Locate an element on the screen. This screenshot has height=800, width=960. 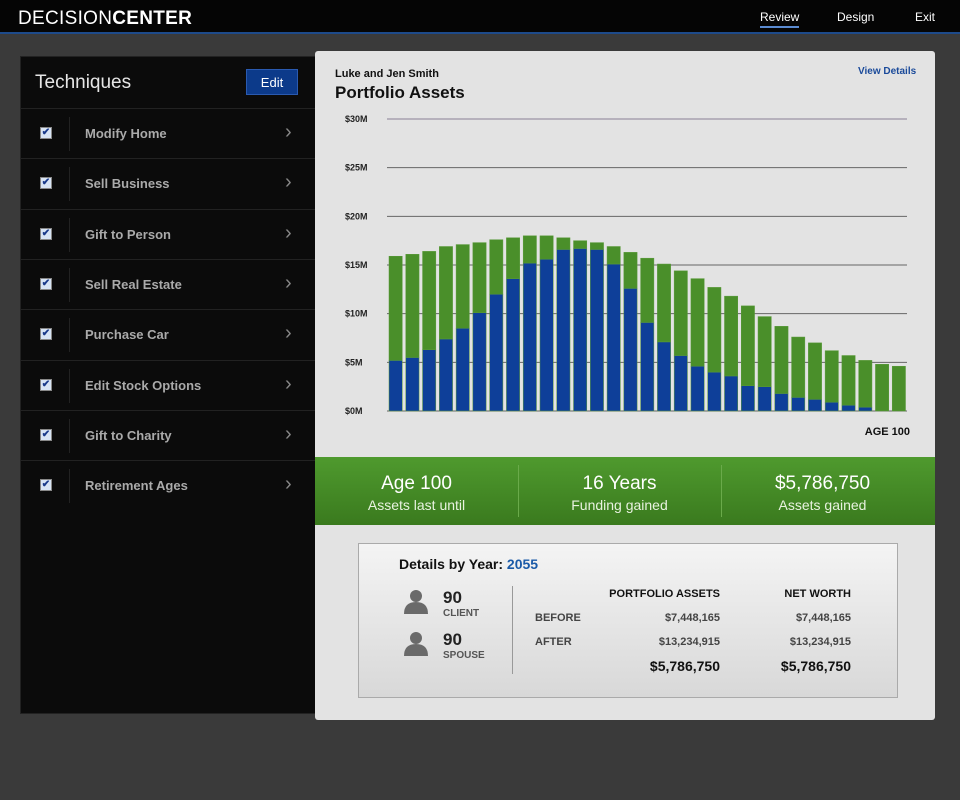
person-icon is located at coordinates (416, 644).